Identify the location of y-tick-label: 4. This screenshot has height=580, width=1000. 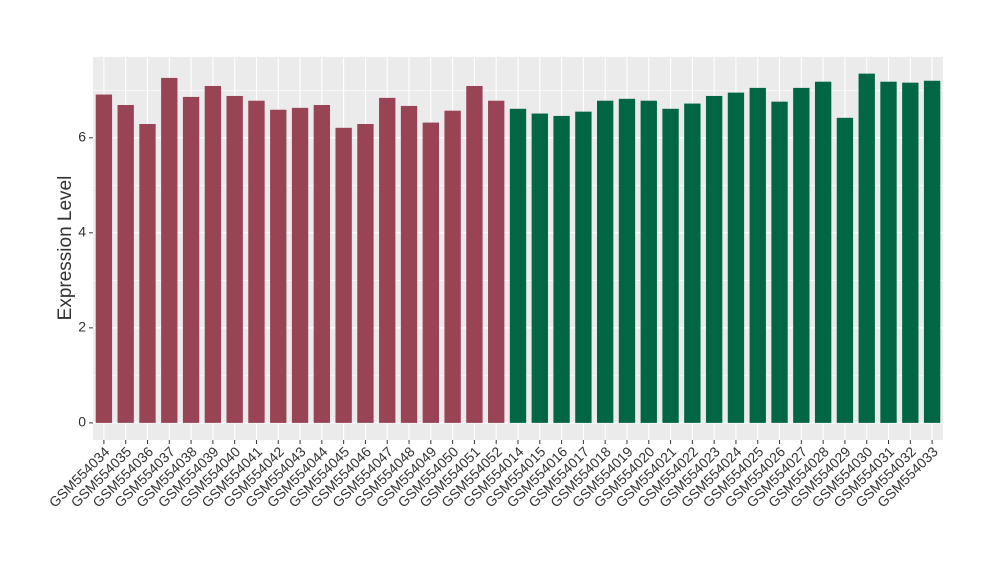
(82, 232).